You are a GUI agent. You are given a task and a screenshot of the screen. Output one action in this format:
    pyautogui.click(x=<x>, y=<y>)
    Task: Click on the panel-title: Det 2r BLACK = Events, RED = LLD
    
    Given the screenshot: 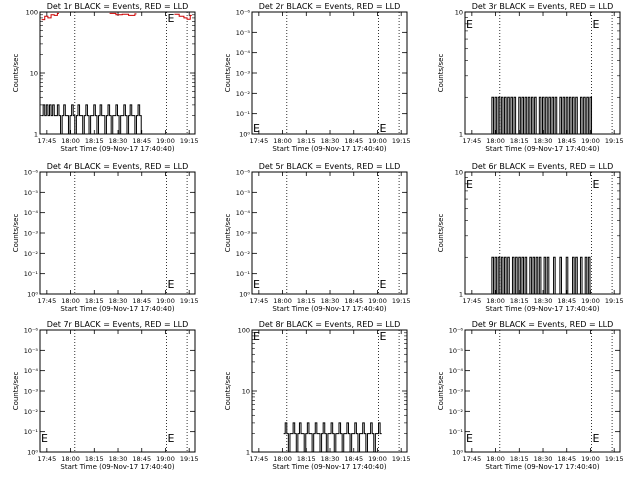 What is the action you would take?
    pyautogui.click(x=330, y=6)
    